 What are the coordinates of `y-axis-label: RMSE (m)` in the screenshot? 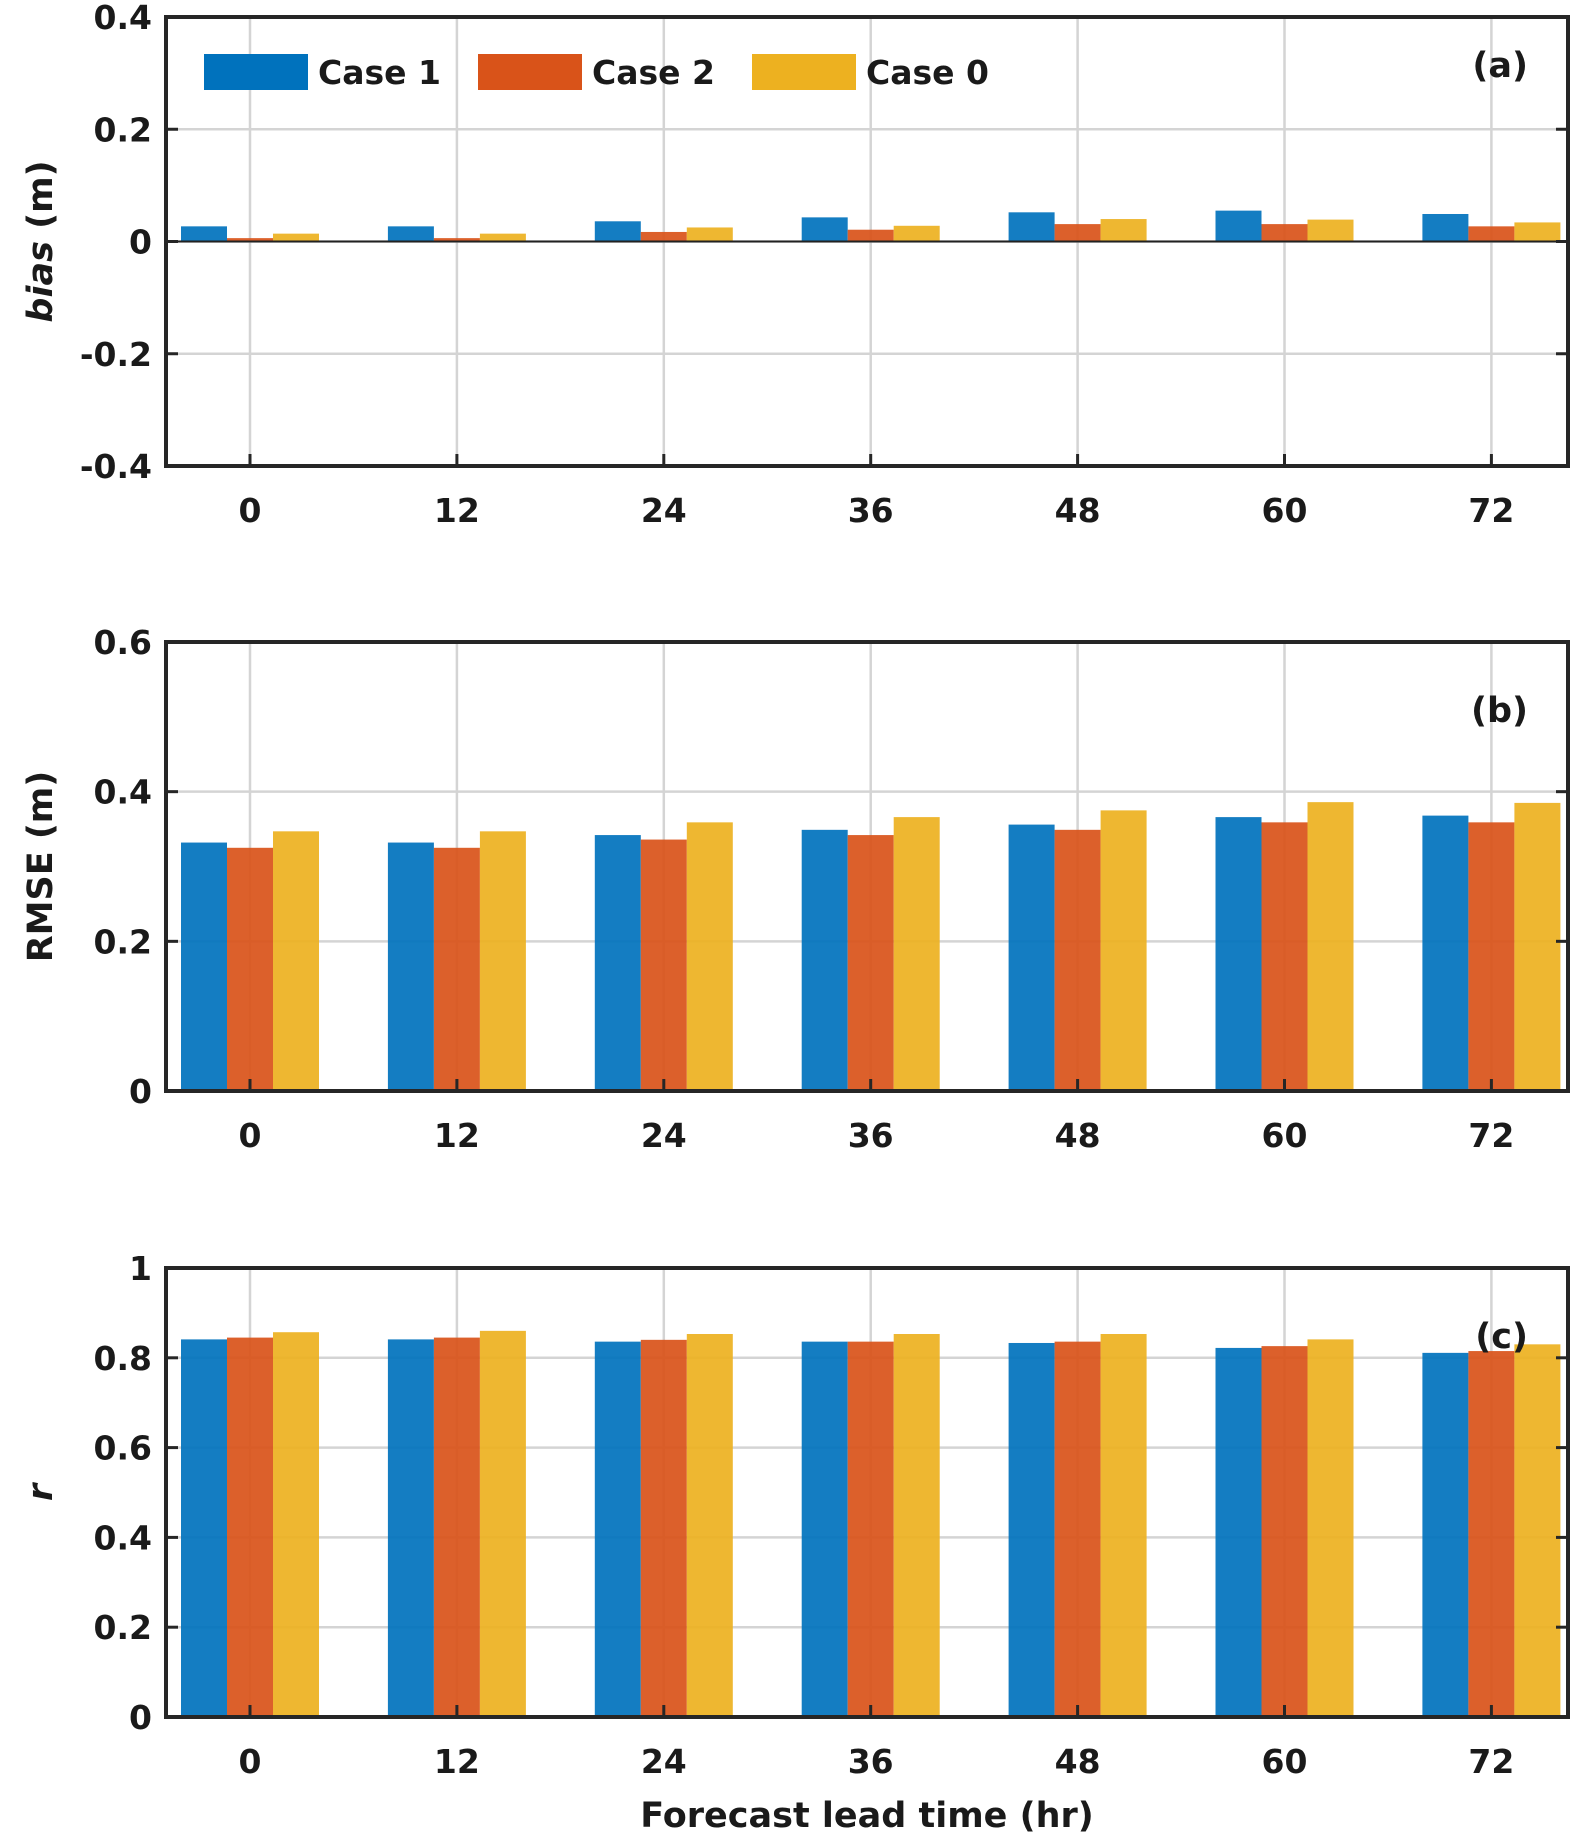 It's located at (41, 867).